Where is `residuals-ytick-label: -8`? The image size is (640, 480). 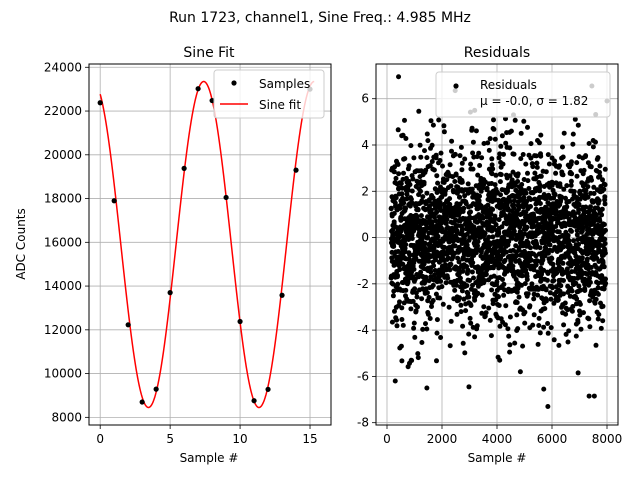
residuals-ytick-label: -8 is located at coordinates (363, 423).